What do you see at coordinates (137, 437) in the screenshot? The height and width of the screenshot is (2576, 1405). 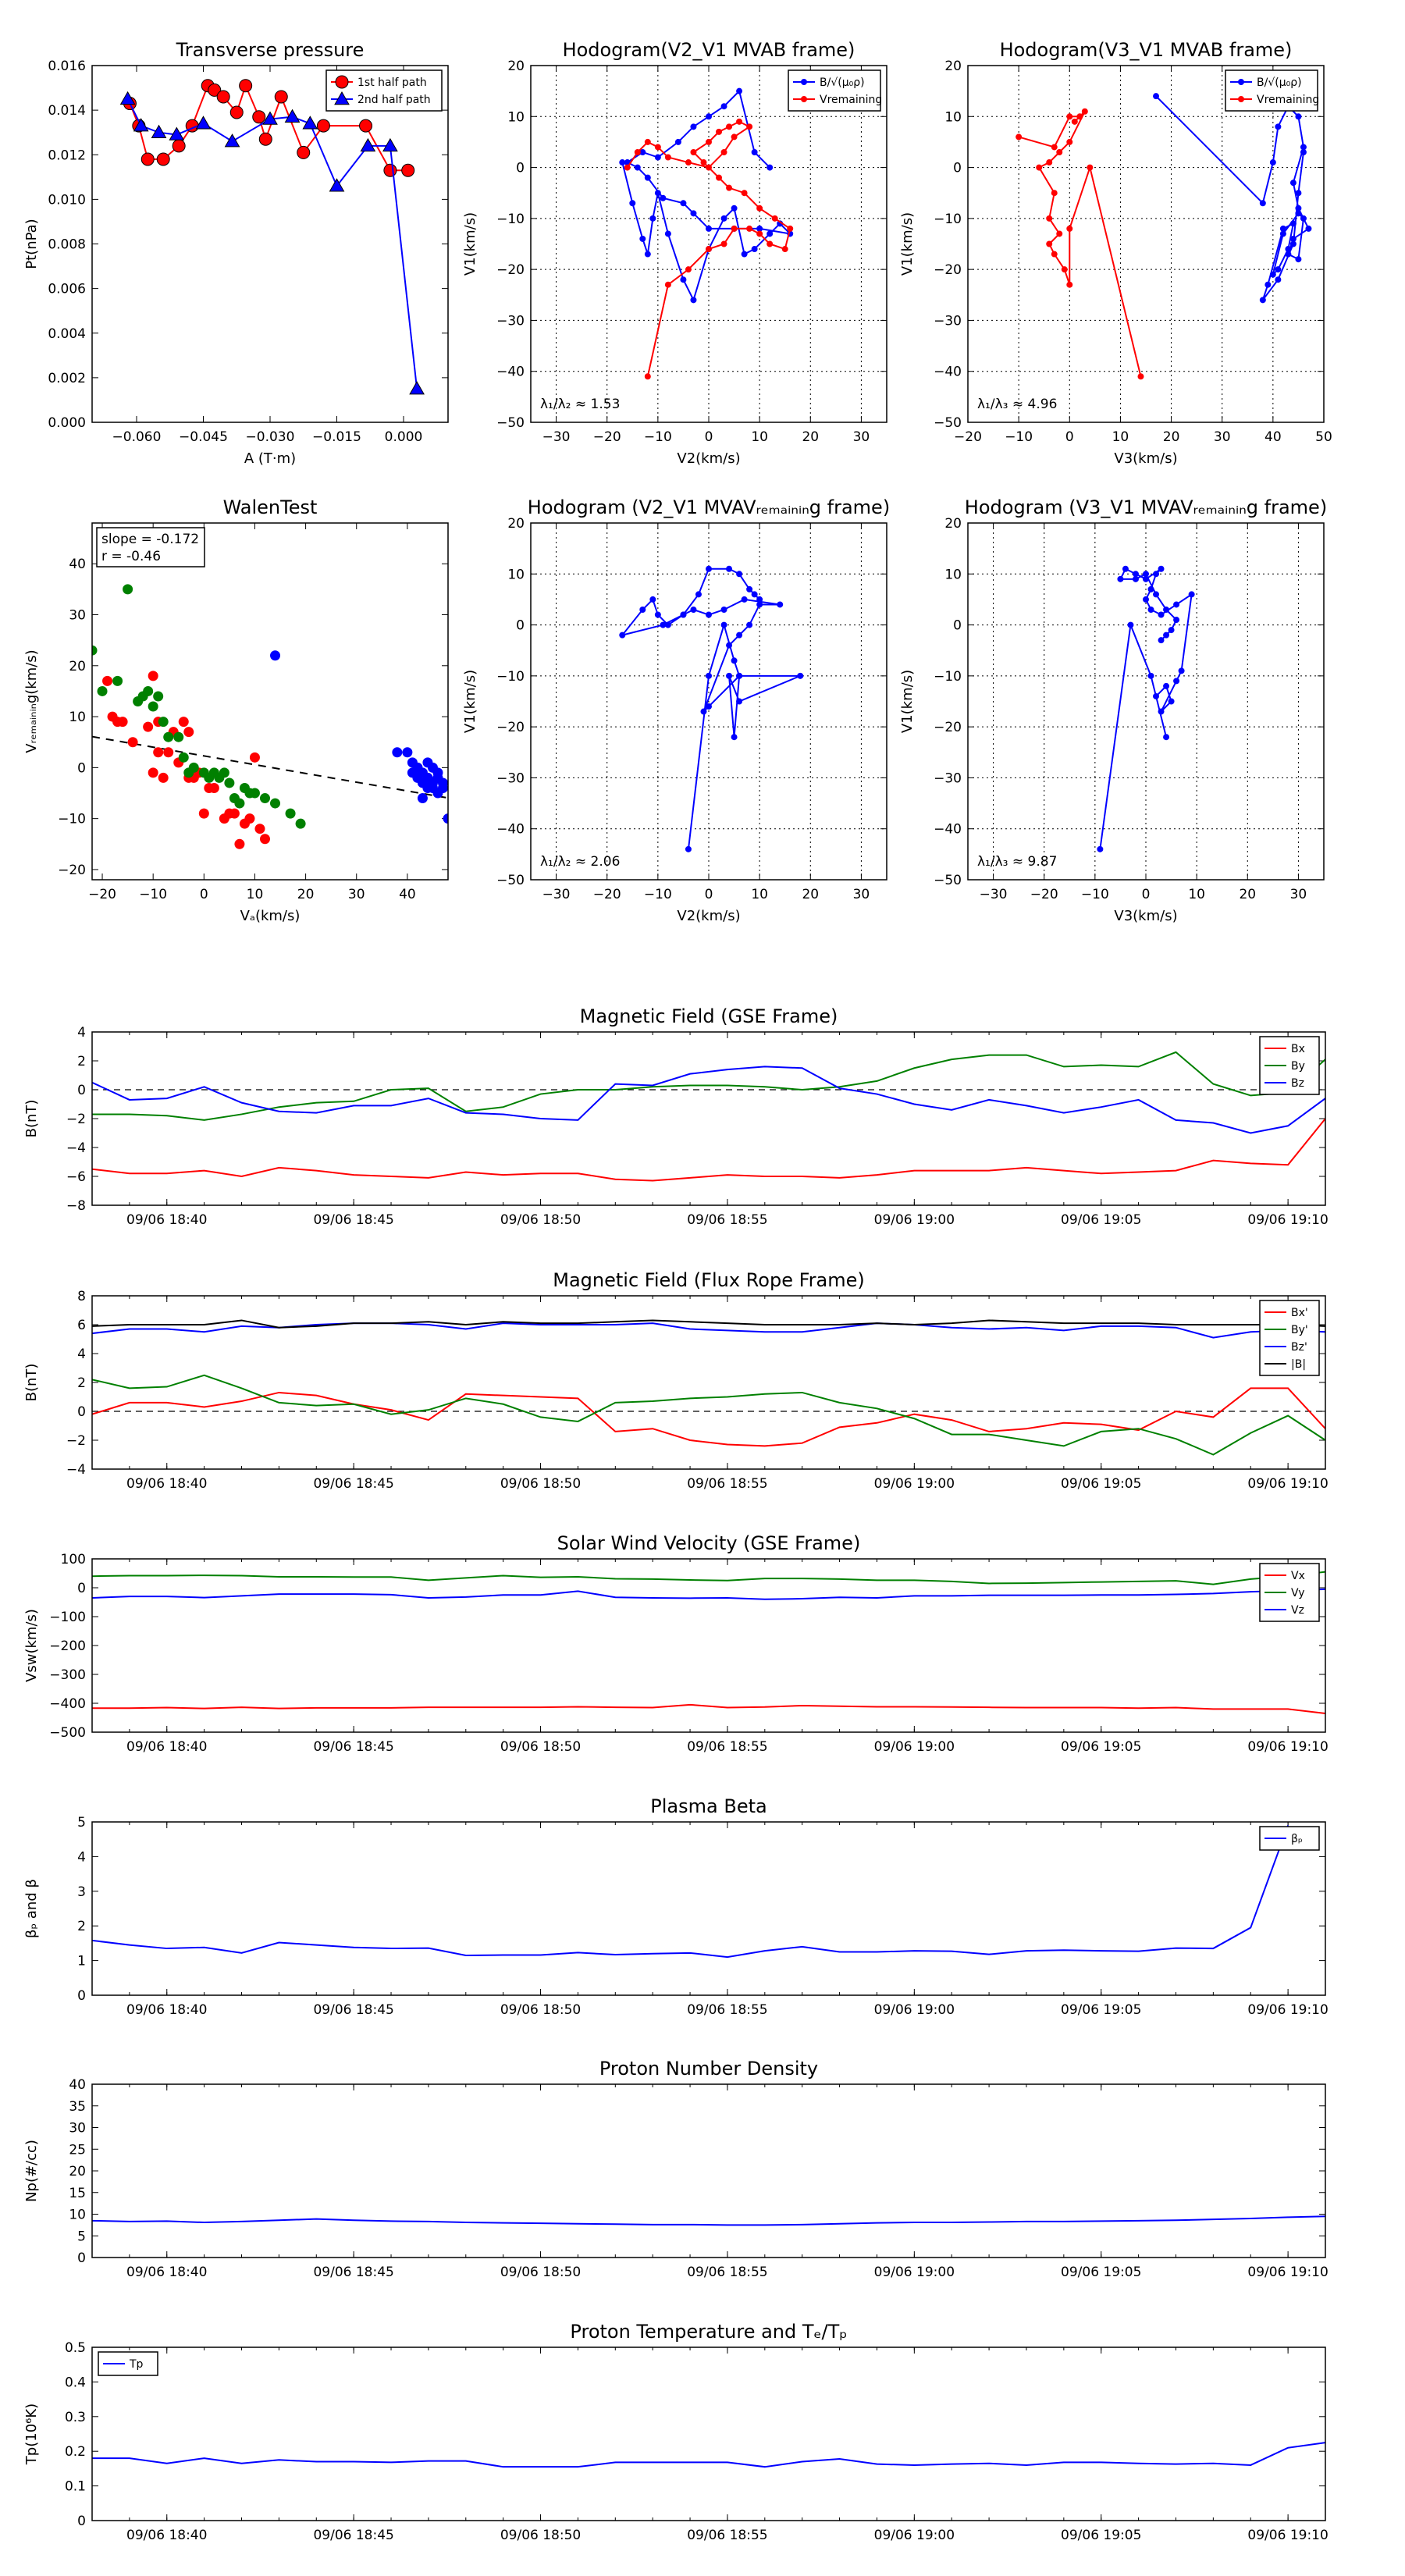 I see `x-tick-label: −0.060` at bounding box center [137, 437].